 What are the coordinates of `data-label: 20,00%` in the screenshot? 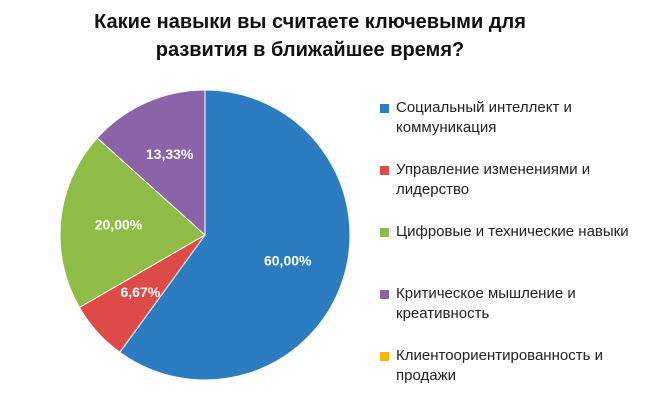 It's located at (119, 225).